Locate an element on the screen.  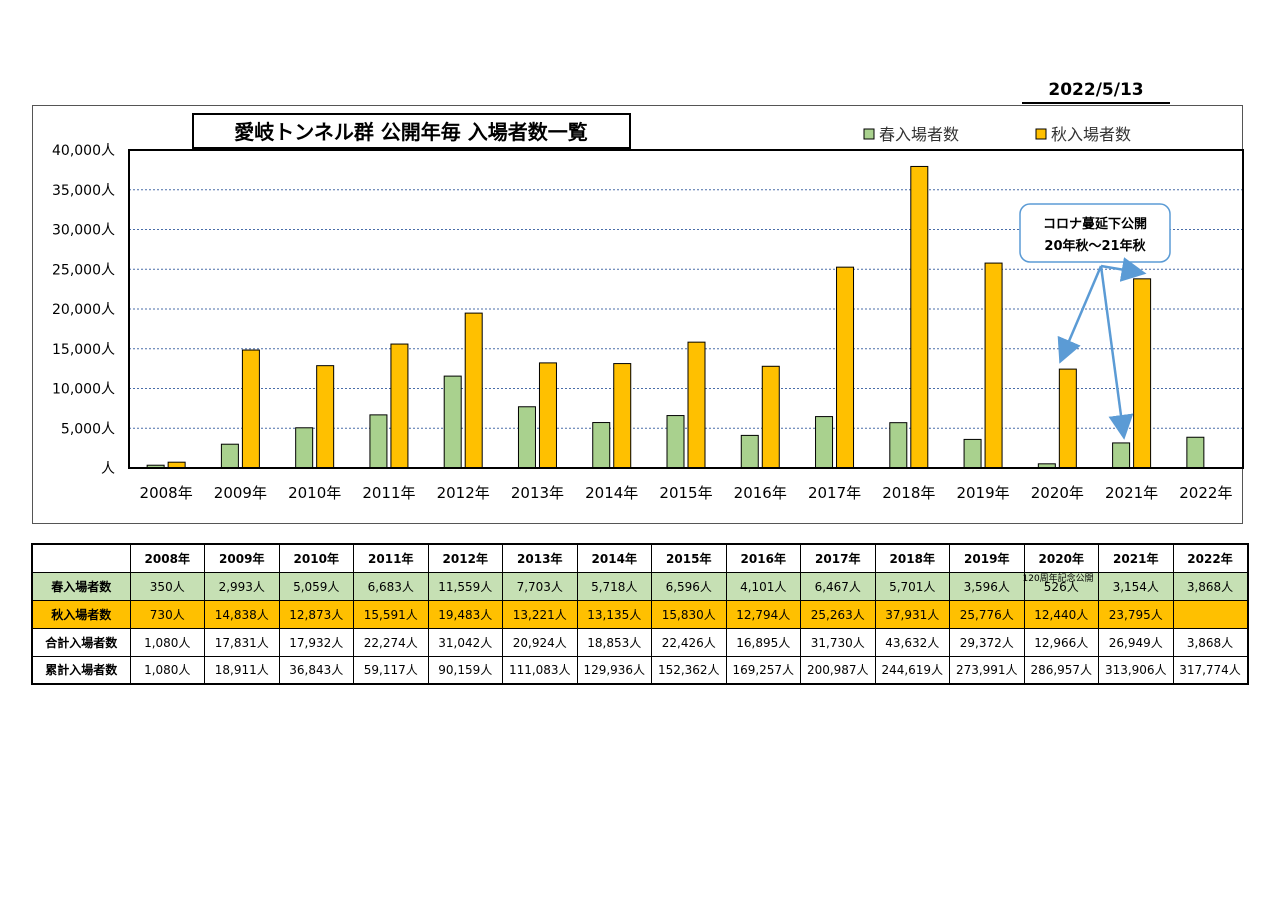
year-header: 2022年 is located at coordinates (1210, 558).